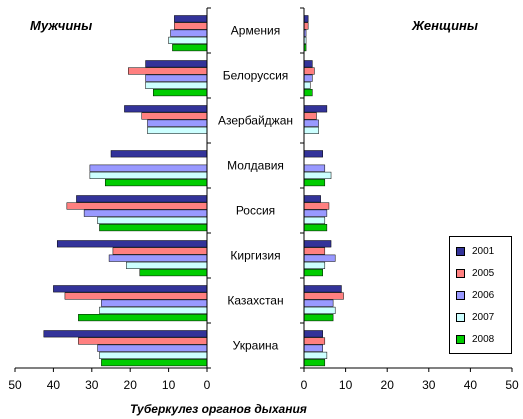 The width and height of the screenshot is (523, 419). Describe the element at coordinates (92, 385) in the screenshot. I see `tick-label-men-30: 30` at that location.